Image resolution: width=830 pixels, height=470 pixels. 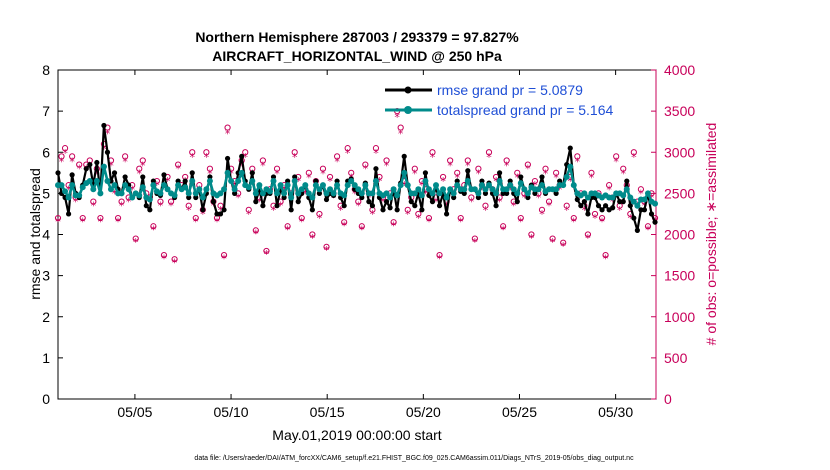 I want to click on y-axis-left: 0 1 2 3 4 5 6 7 8, so click(x=52, y=234).